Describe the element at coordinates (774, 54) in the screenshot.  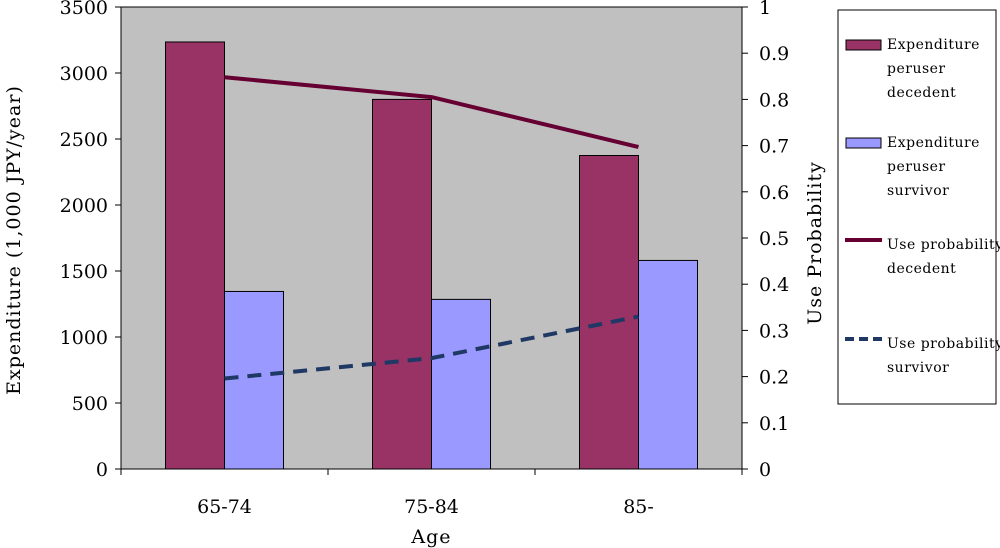
I see `y-tick-label-right: 0.9` at that location.